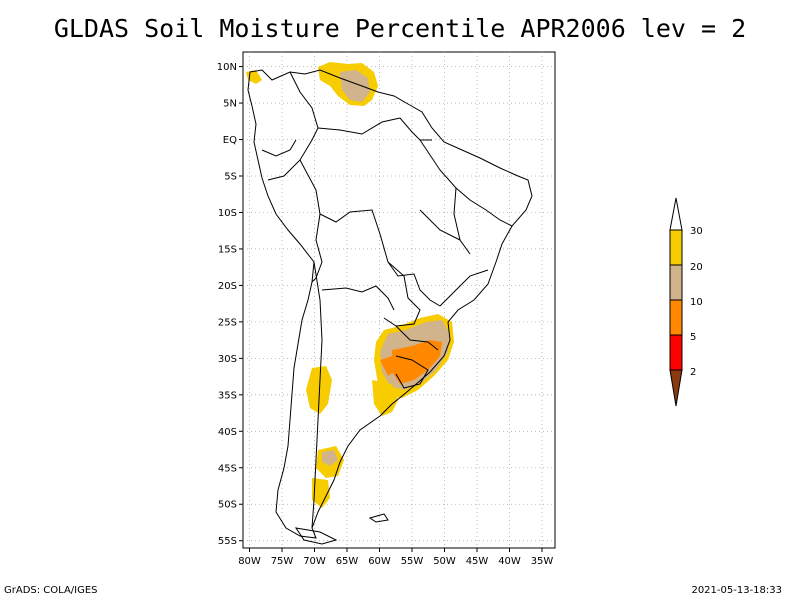  I want to click on shade-pampas-yellow, so click(385, 398).